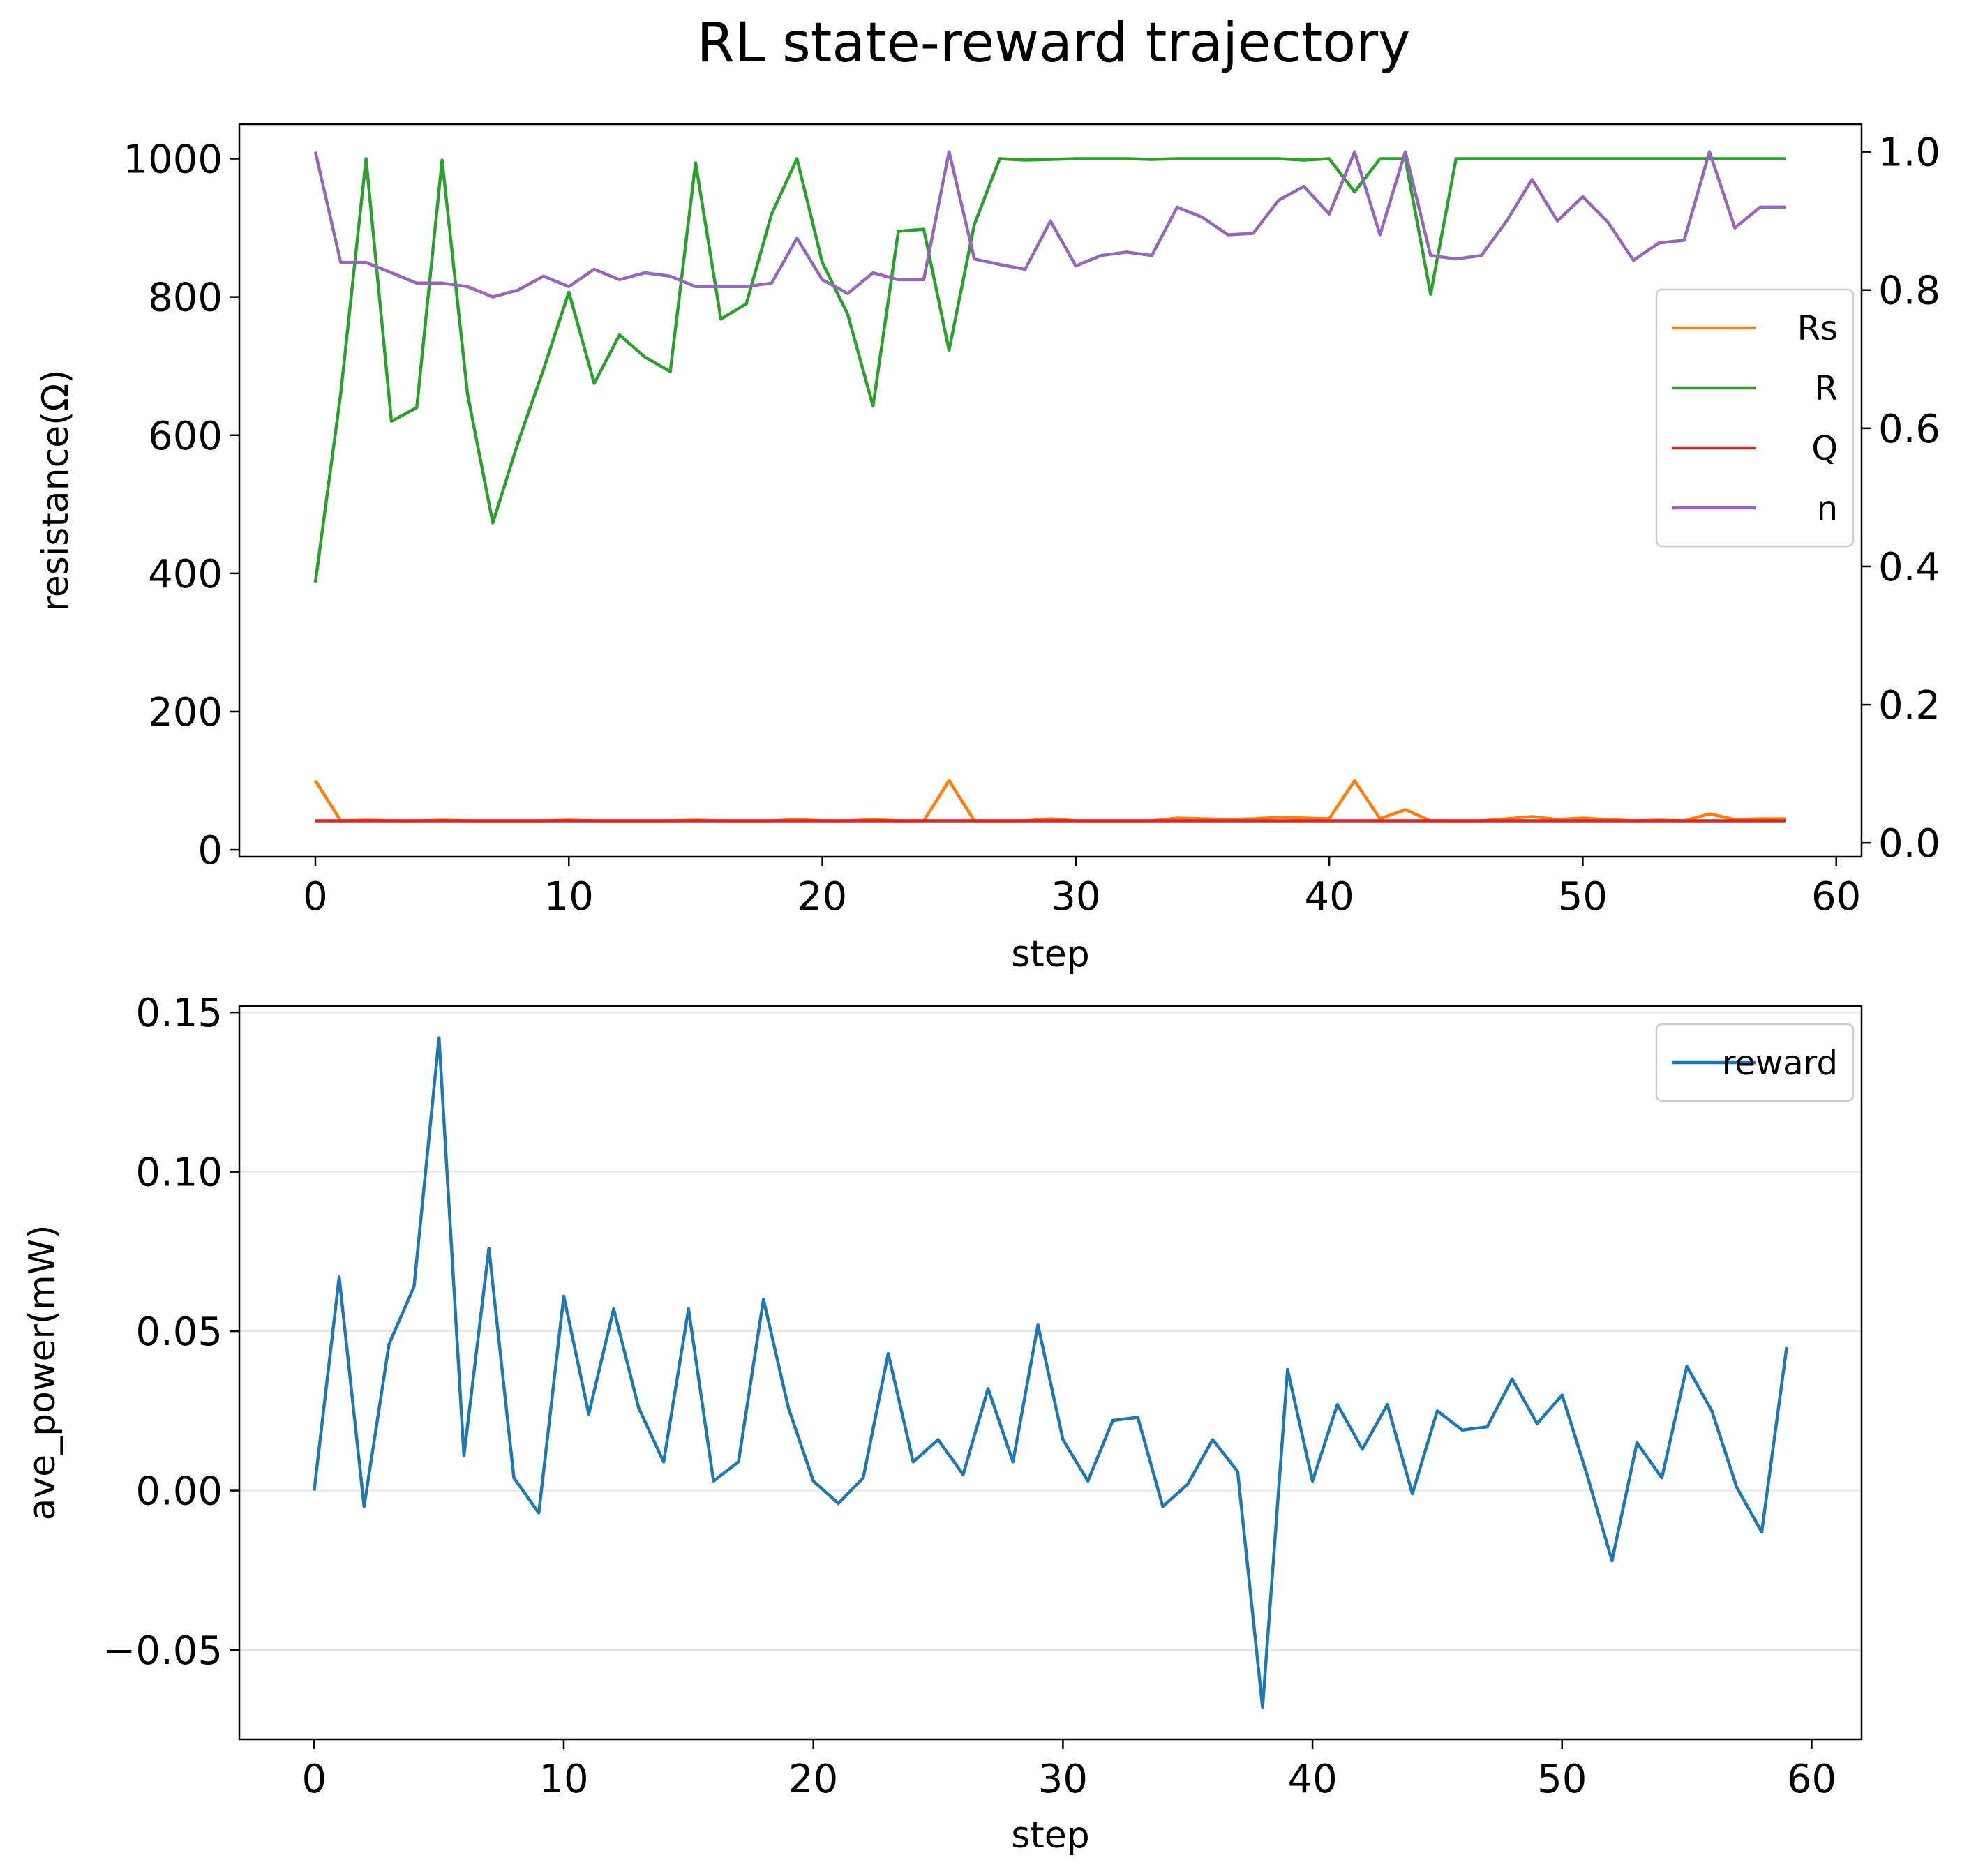 This screenshot has width=1976, height=1876. I want to click on y2-tick-label: 0.8, so click(1909, 291).